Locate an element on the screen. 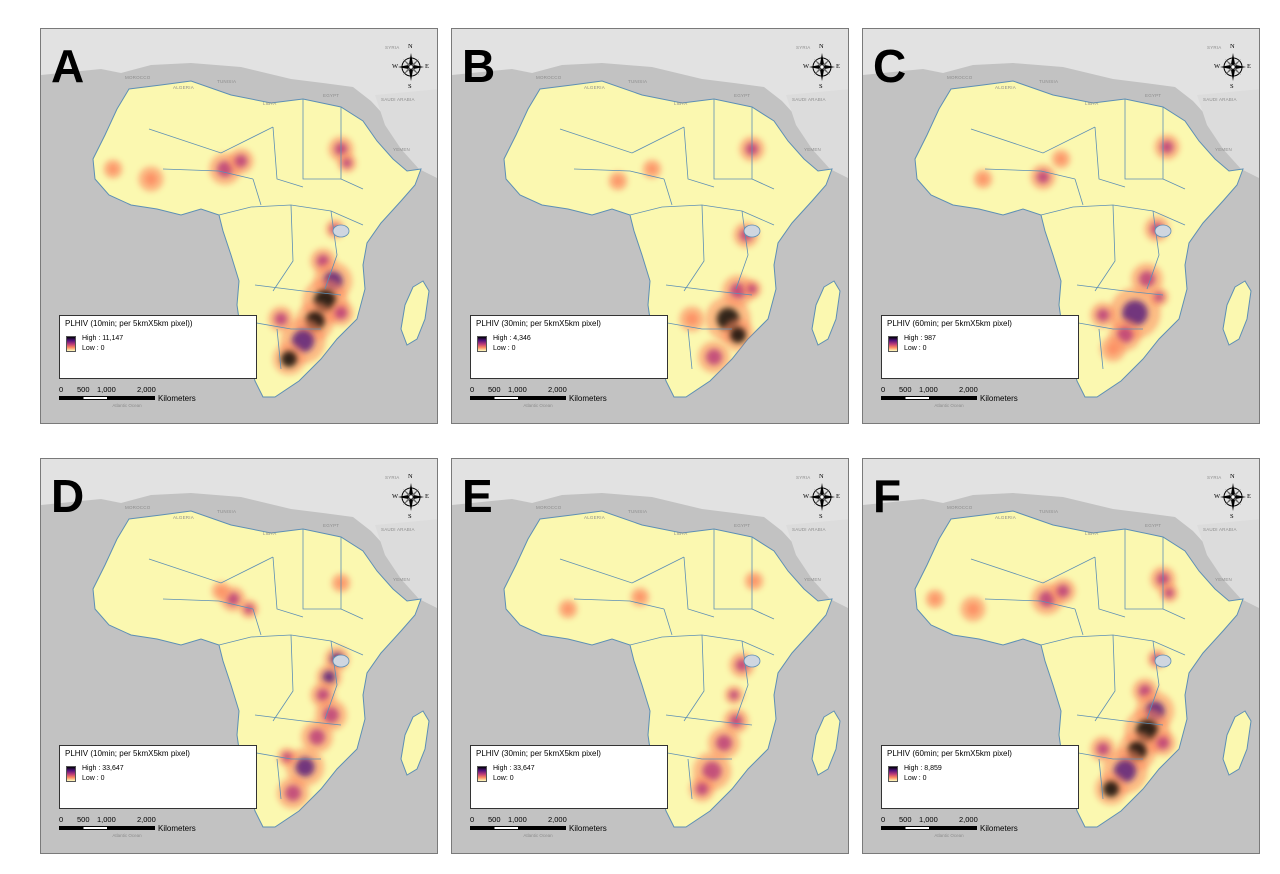  compass-east-label: E is located at coordinates (427, 66).